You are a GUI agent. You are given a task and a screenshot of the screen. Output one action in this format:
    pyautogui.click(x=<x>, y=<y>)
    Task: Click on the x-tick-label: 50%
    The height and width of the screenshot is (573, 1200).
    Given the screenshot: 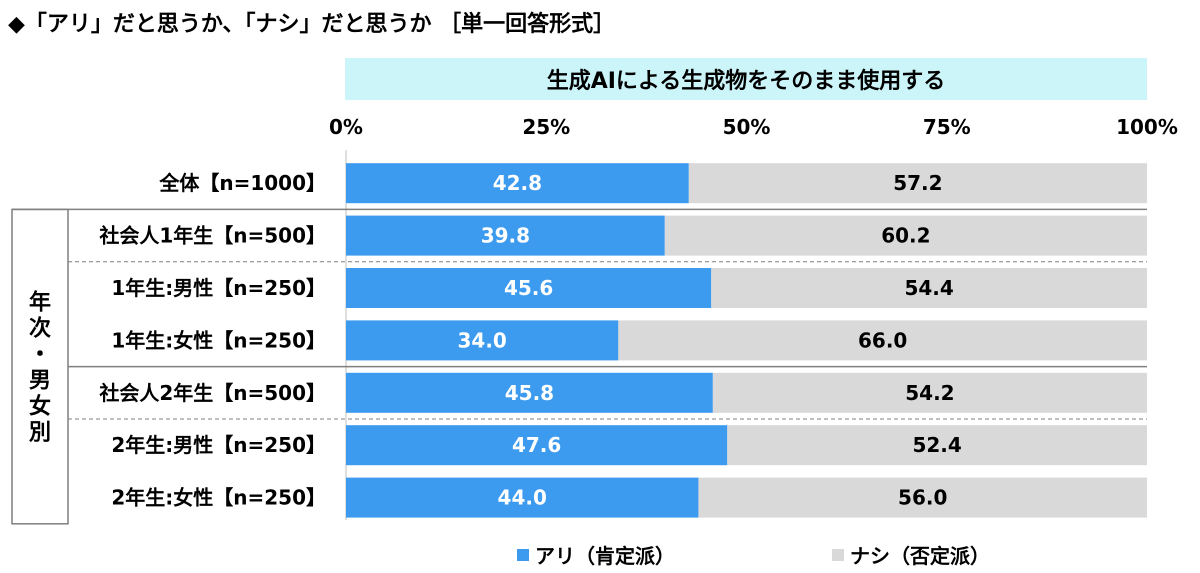 What is the action you would take?
    pyautogui.click(x=747, y=127)
    